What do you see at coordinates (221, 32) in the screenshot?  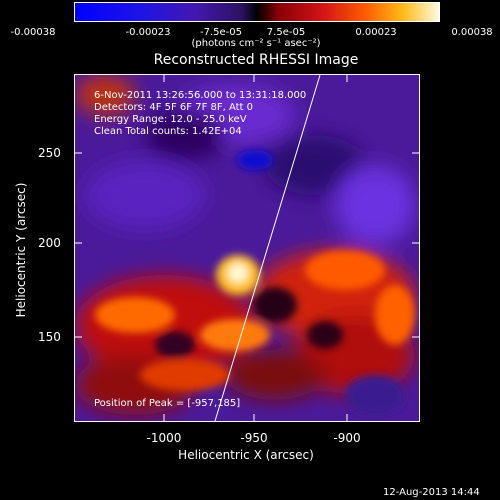 I see `colorbar-tick-label: -7.5e-05` at bounding box center [221, 32].